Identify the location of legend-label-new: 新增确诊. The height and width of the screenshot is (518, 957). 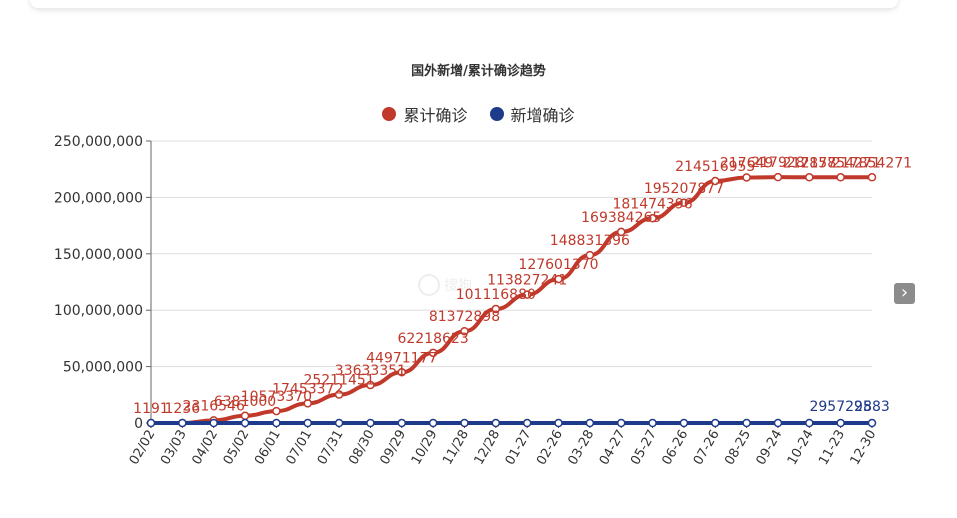
(542, 115).